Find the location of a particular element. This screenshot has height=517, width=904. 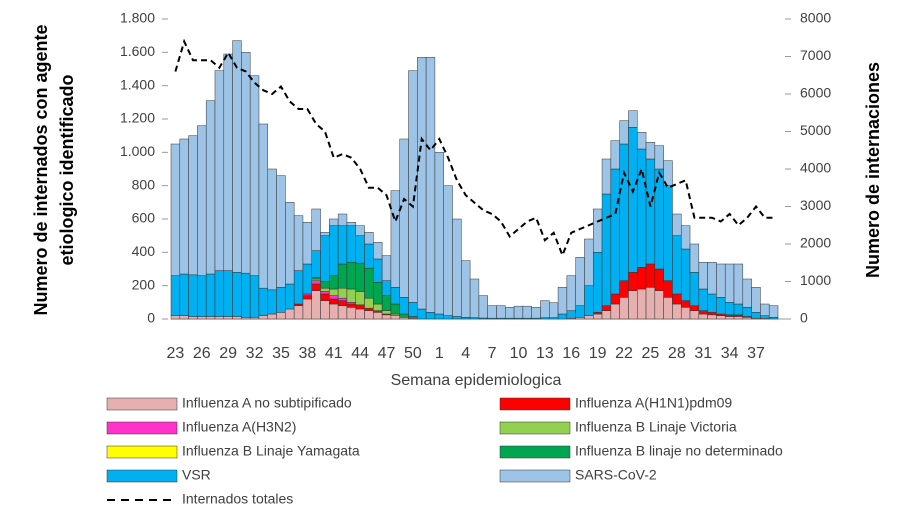

y2-tick-label: 3000 is located at coordinates (815, 205).